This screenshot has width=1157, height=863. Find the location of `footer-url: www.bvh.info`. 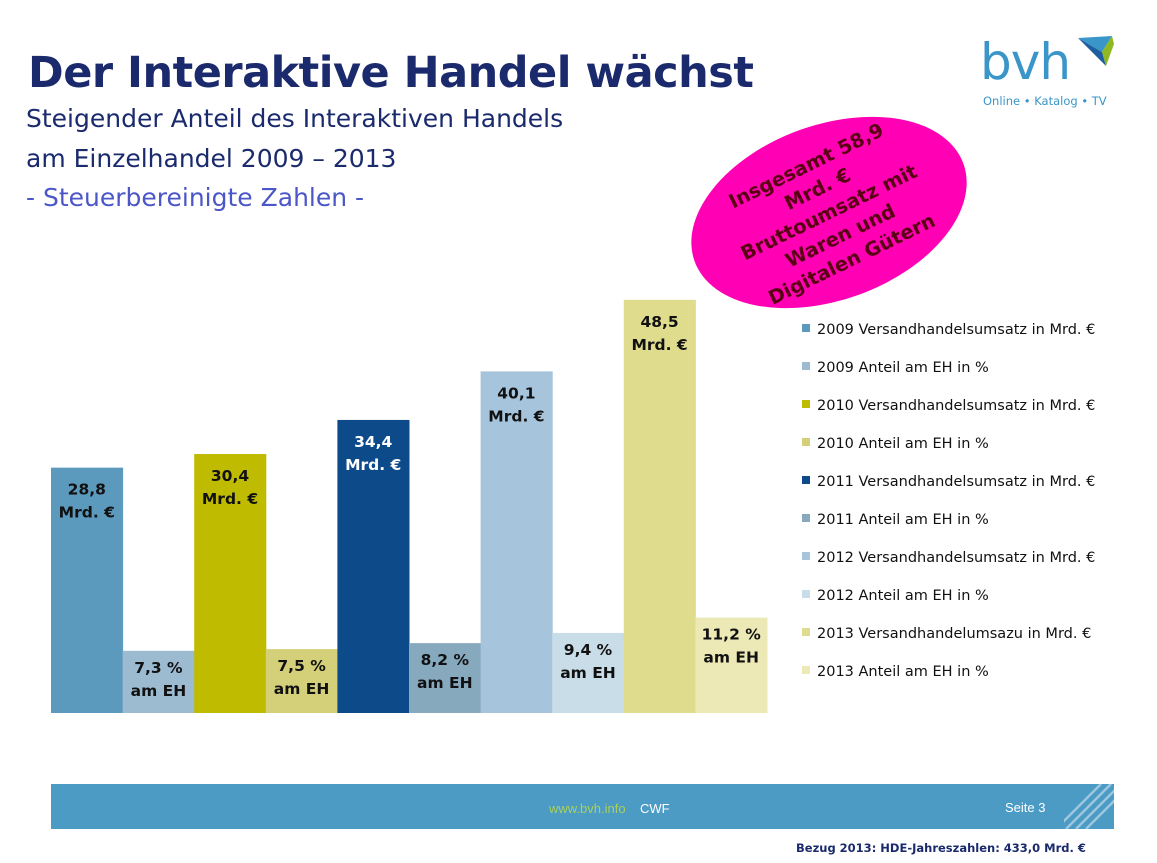

footer-url: www.bvh.info is located at coordinates (587, 808).